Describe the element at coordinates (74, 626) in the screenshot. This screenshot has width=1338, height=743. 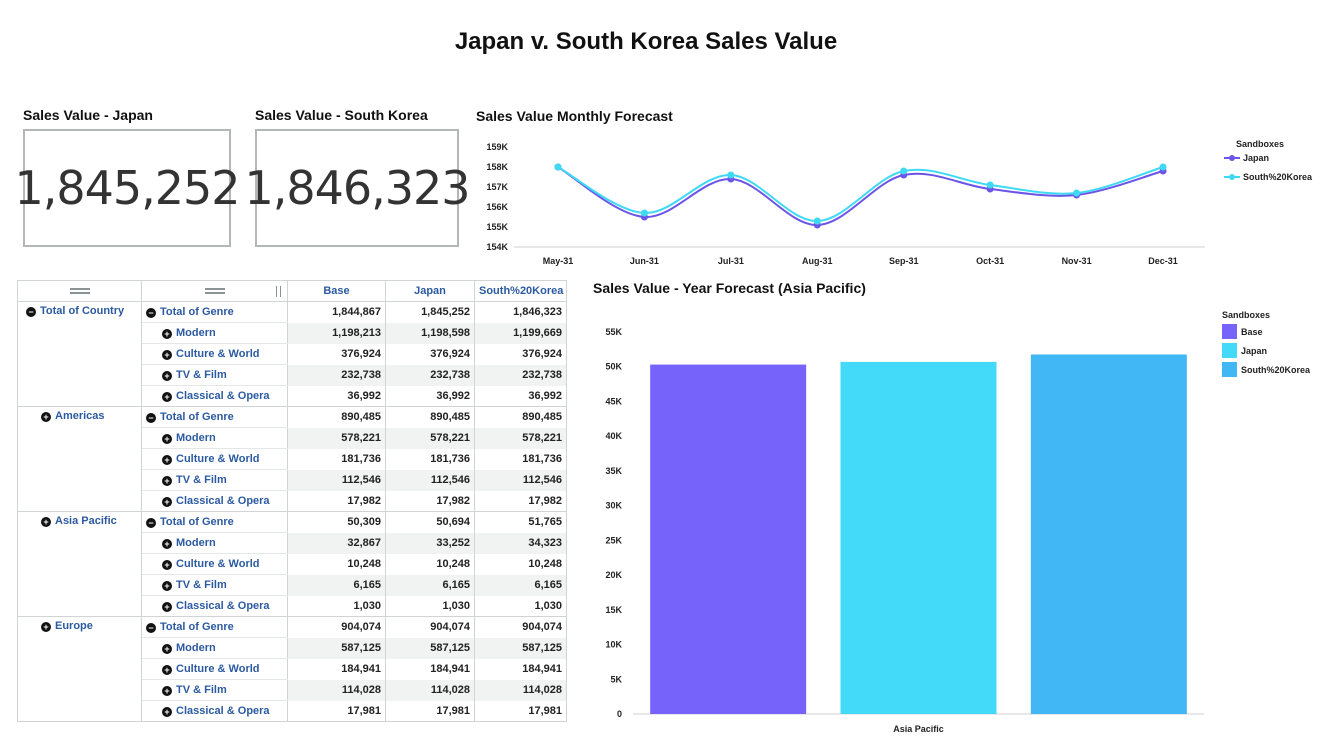
I see `country-label: Europe` at that location.